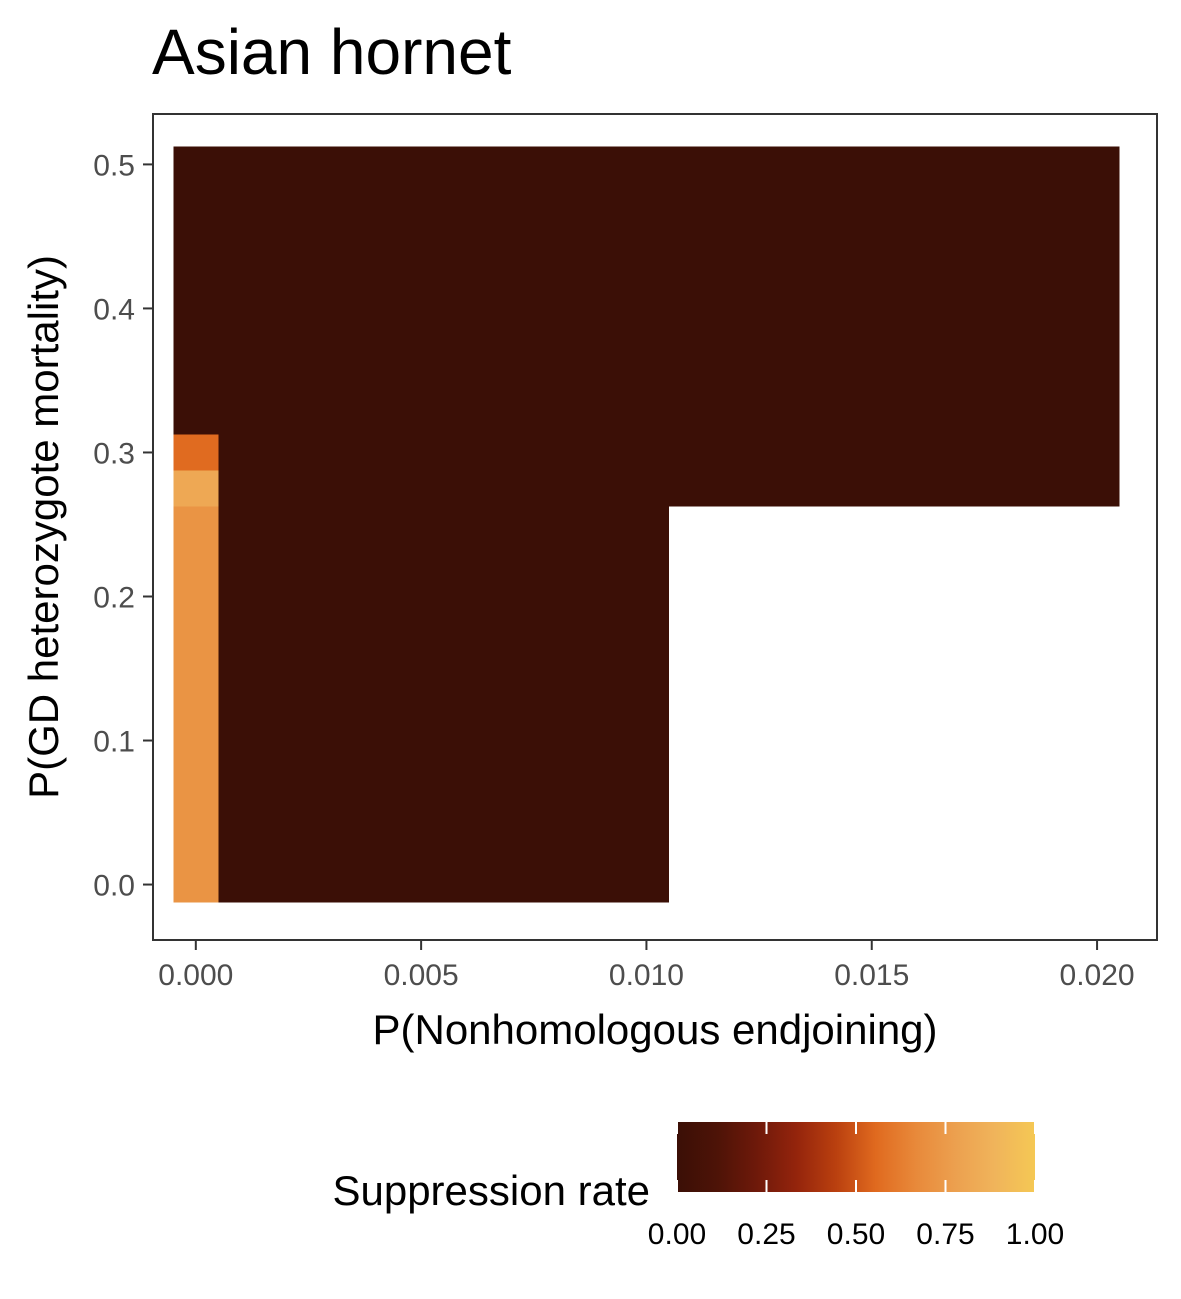  I want to click on y-tick-label: 0.3, so click(114, 453).